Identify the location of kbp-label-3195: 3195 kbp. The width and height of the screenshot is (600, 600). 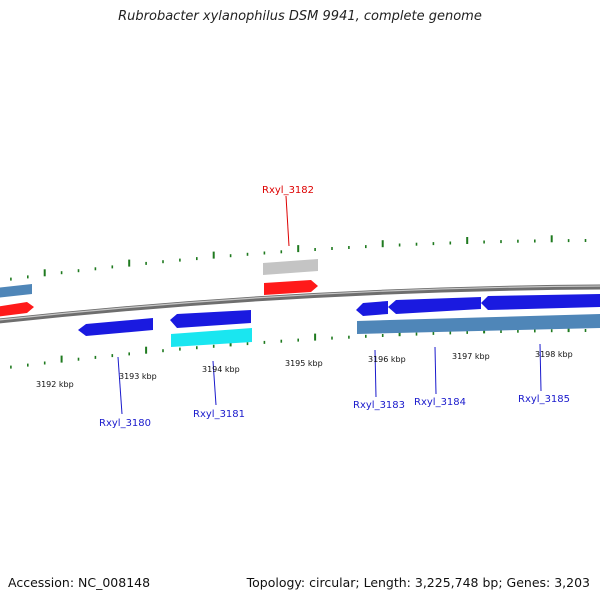
(304, 363).